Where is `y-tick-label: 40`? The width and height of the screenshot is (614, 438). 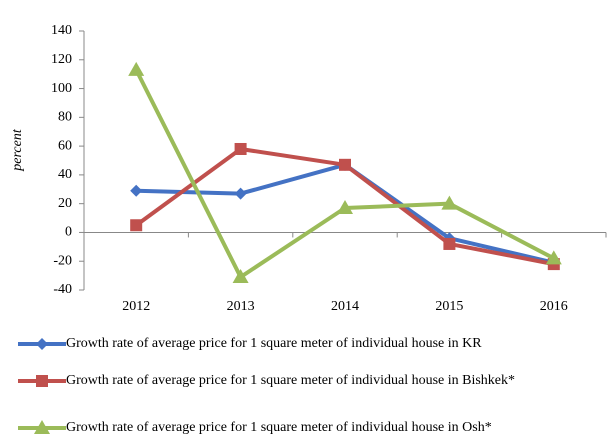
y-tick-label: 40 is located at coordinates (65, 174).